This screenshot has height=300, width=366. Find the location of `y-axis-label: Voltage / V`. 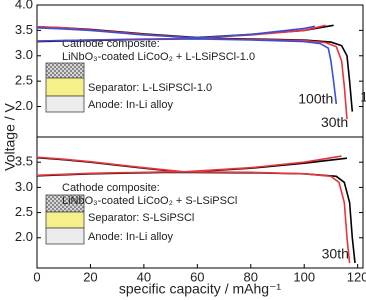

y-axis-label: Voltage / V is located at coordinates (10, 136).